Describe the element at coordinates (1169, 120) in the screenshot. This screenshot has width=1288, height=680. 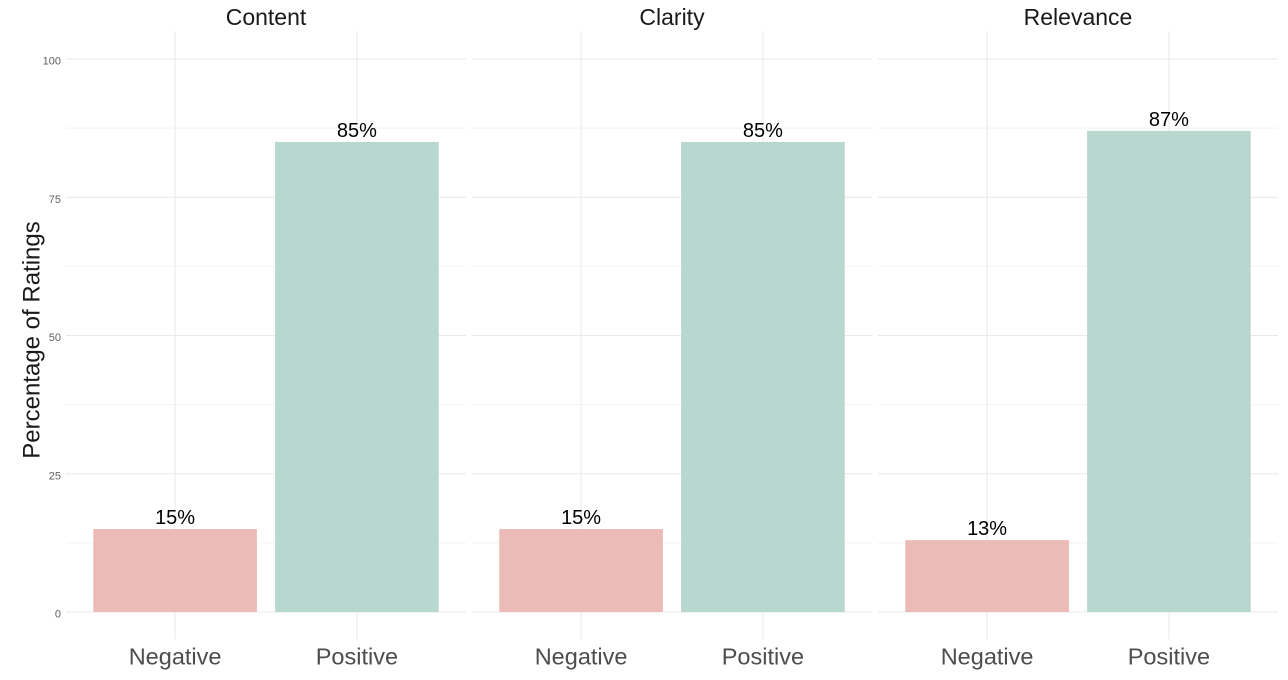
I see `svg-text: 87%` at that location.